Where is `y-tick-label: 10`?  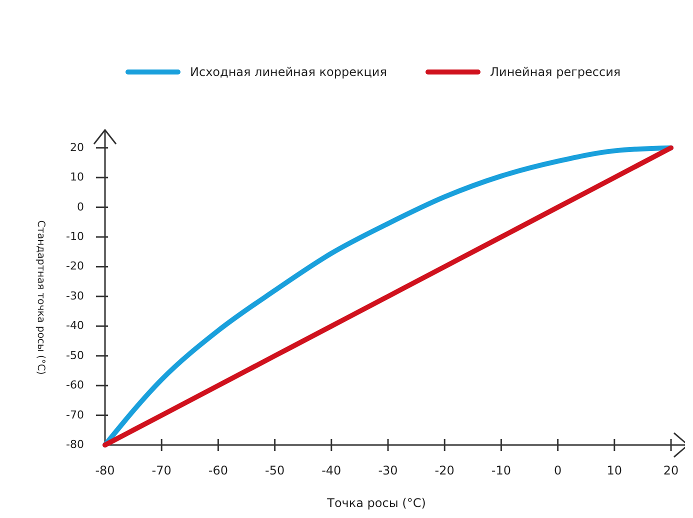 y-tick-label: 10 is located at coordinates (77, 177).